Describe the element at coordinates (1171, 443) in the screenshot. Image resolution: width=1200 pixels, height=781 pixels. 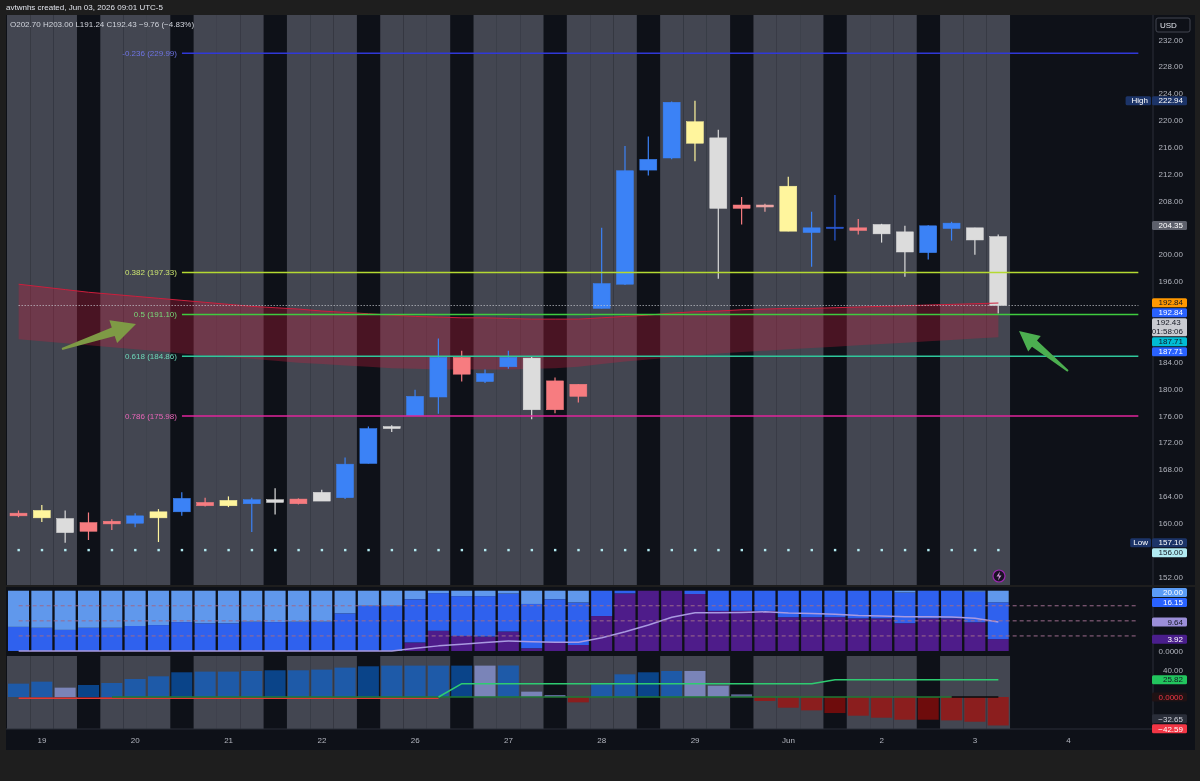
I see `y-tick-label: 172.00` at that location.